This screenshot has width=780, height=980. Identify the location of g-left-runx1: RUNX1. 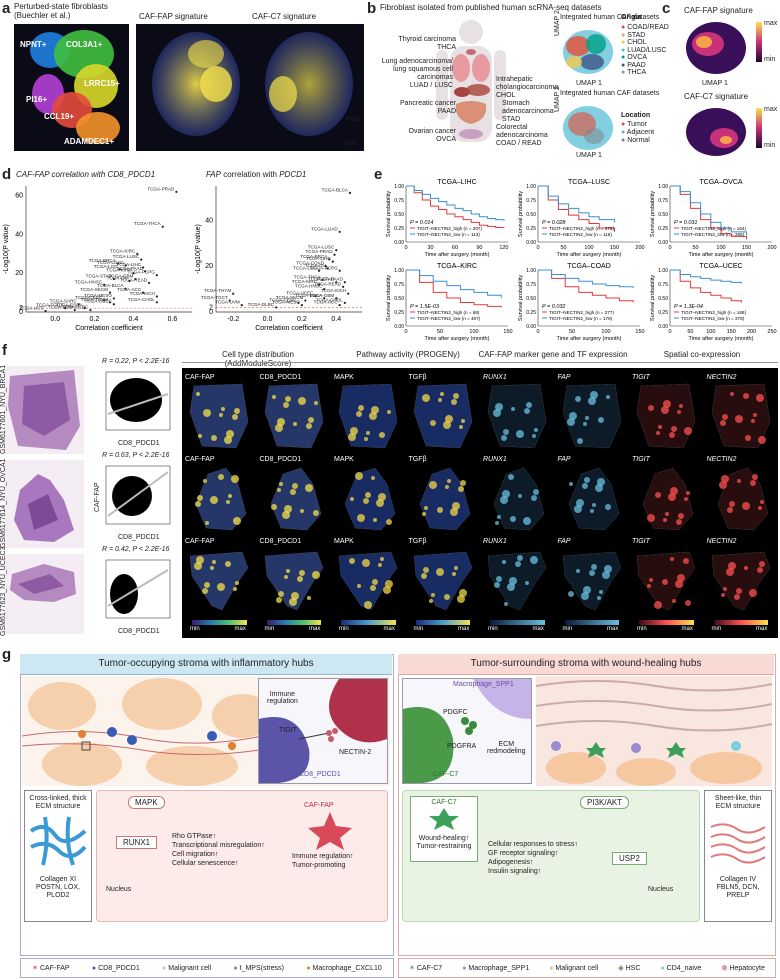
(137, 842).